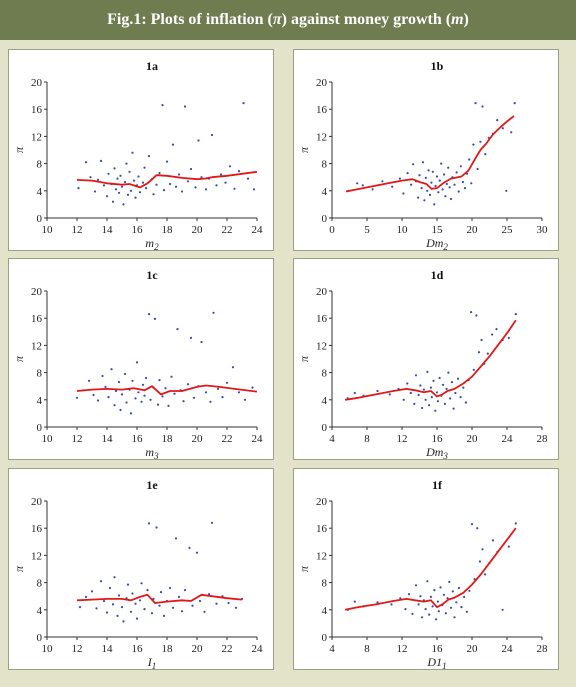  Describe the element at coordinates (445, 456) in the screenshot. I see `x-axis-label-sub: 3` at that location.